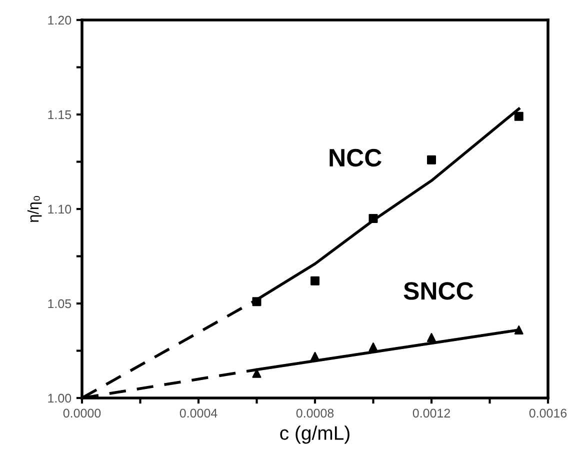 The image size is (572, 456). What do you see at coordinates (315, 413) in the screenshot?
I see `x-tick-label: 0.0008` at bounding box center [315, 413].